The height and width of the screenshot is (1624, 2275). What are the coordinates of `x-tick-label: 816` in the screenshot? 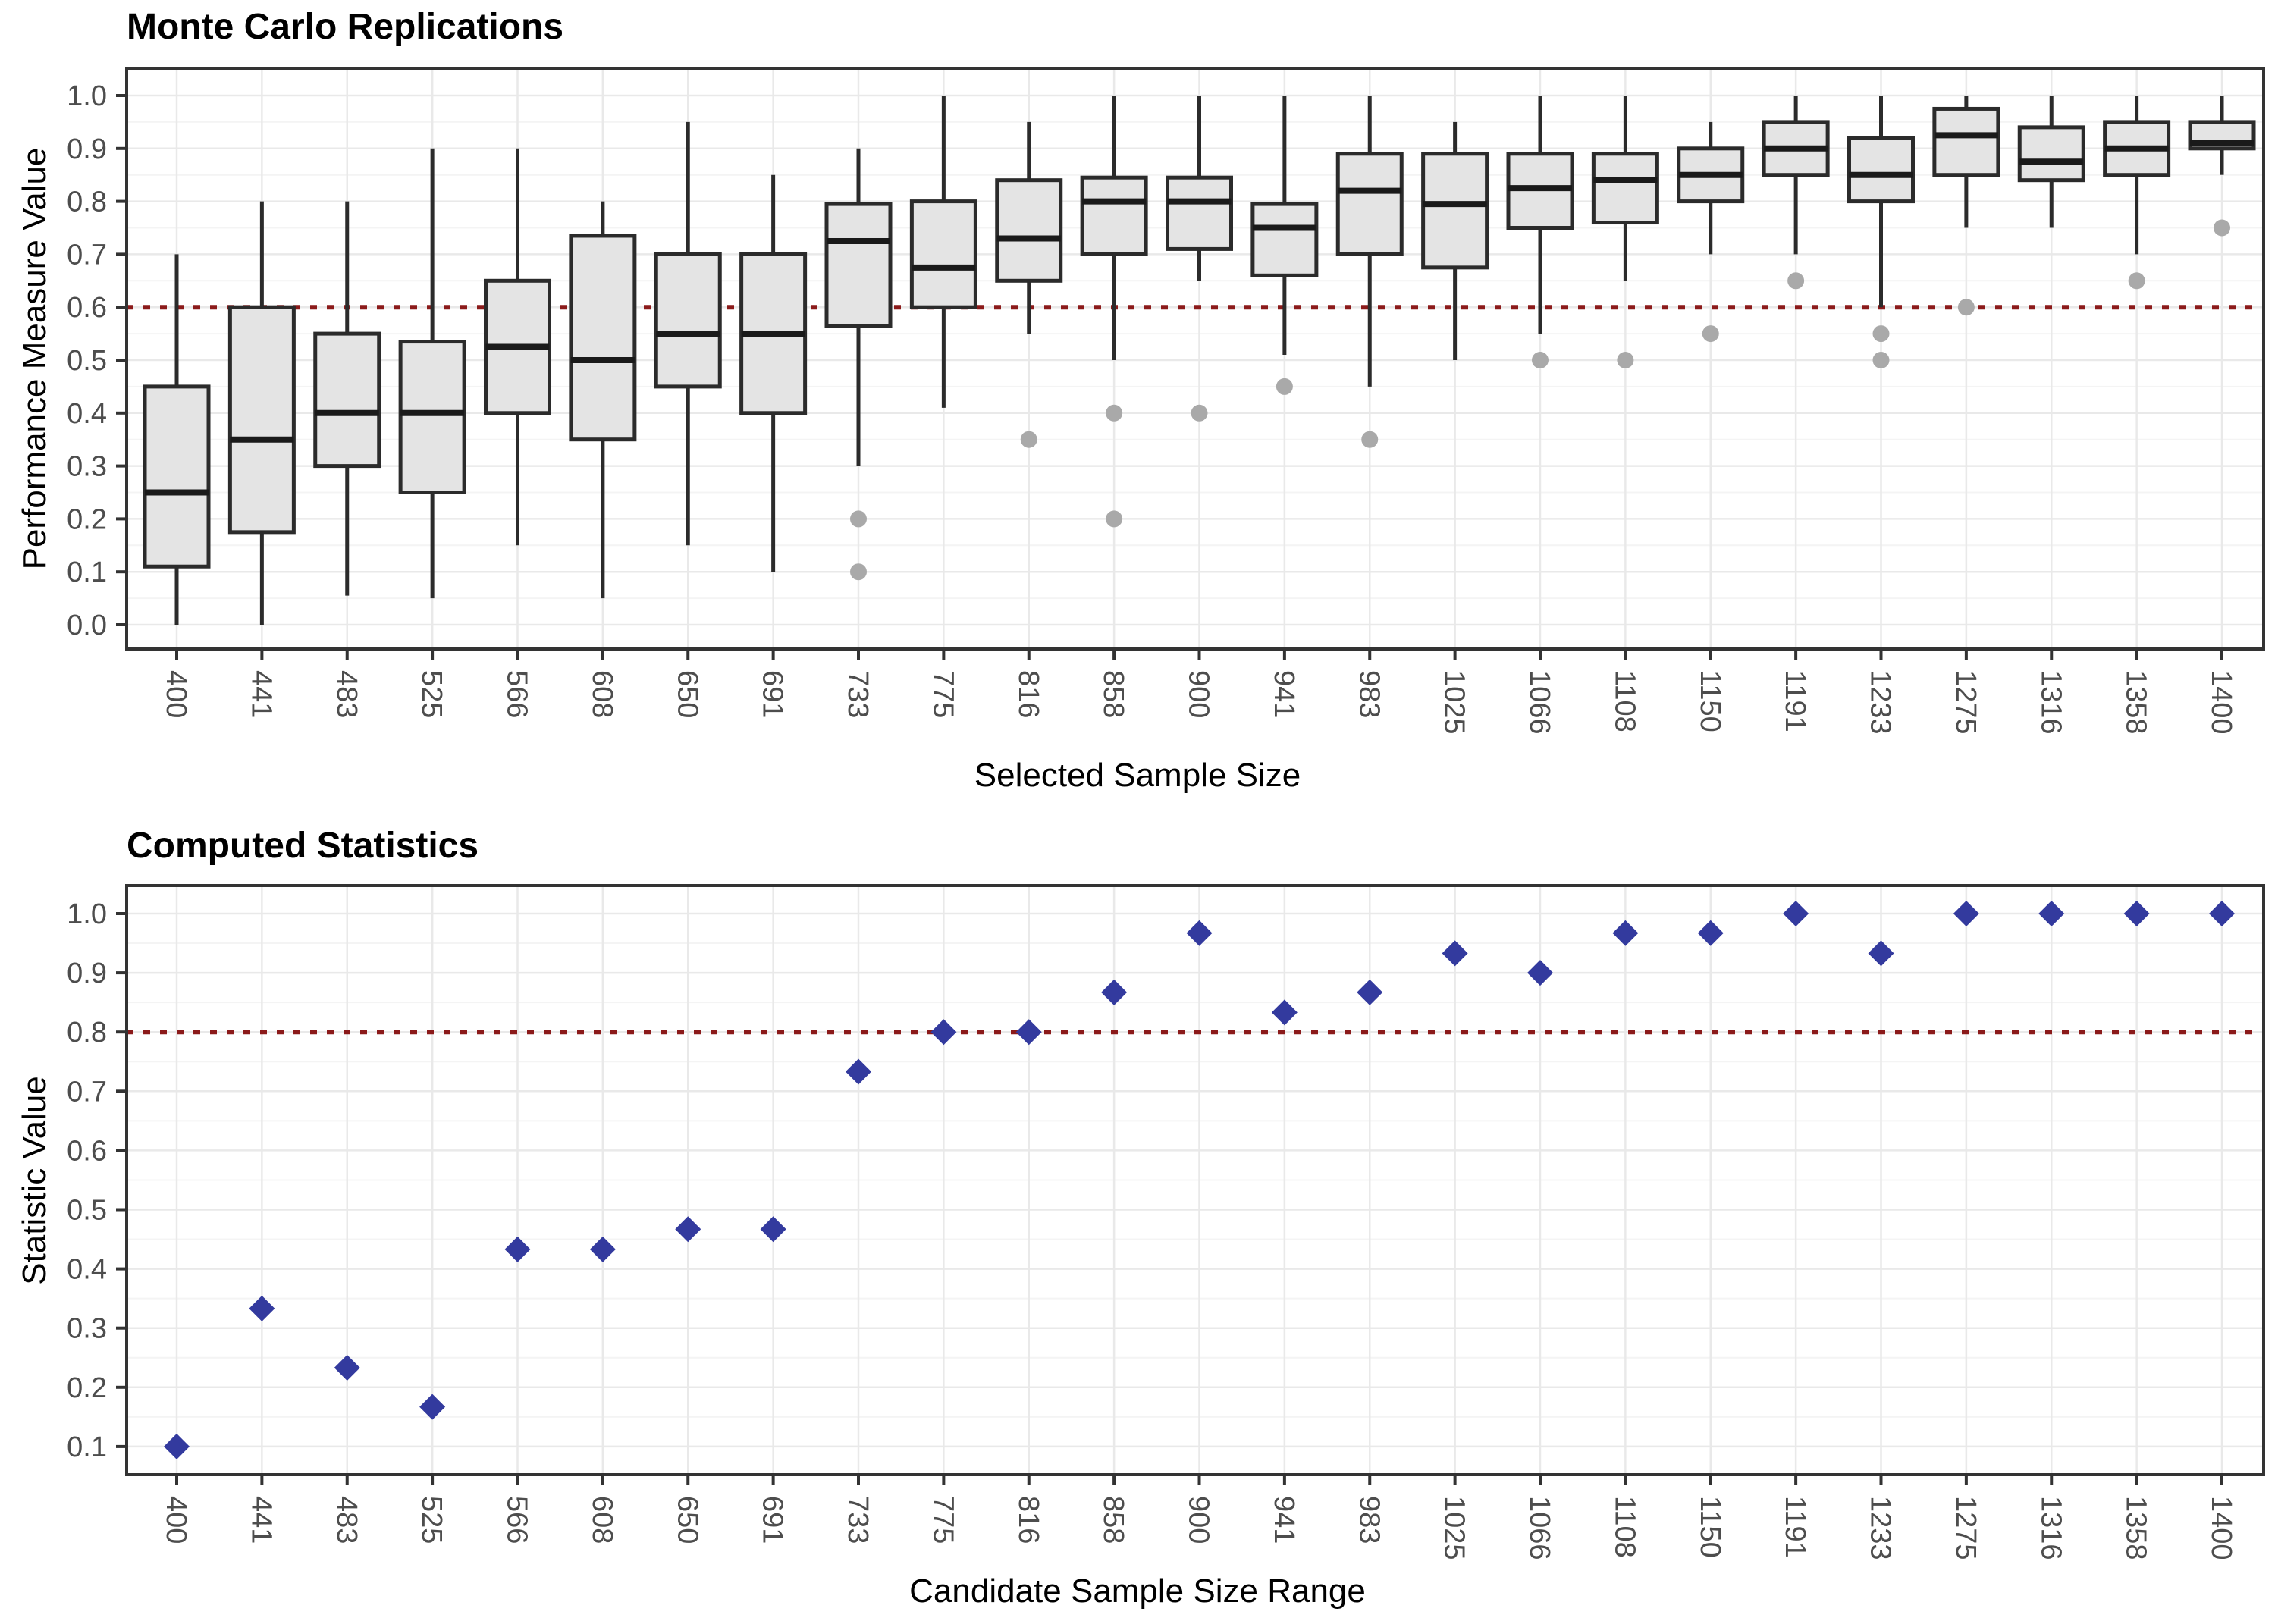 It's located at (1028, 694).